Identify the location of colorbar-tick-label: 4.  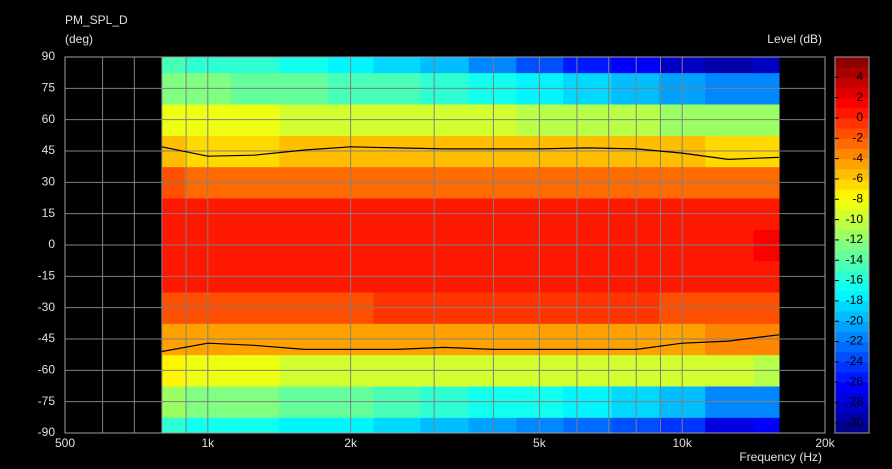
(859, 76).